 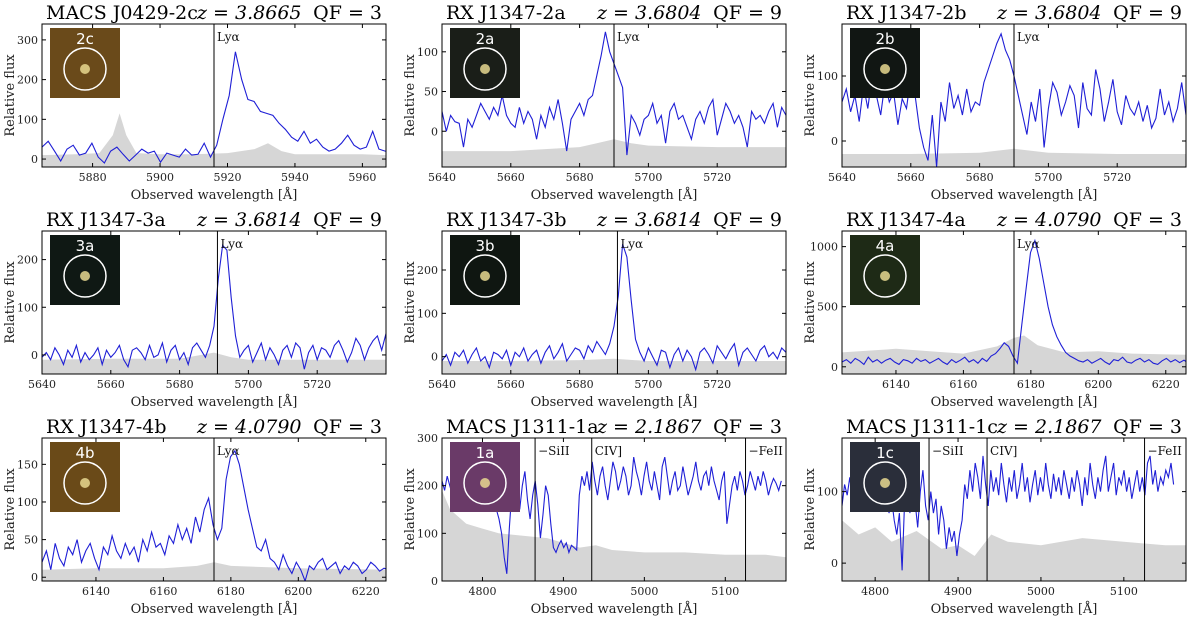 What do you see at coordinates (442, 384) in the screenshot?
I see `x-tick-label: 5640` at bounding box center [442, 384].